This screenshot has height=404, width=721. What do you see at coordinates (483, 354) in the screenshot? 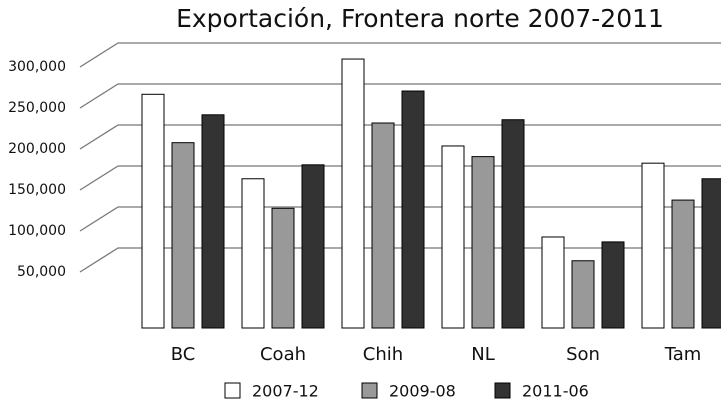
I see `x-tick-label: NL` at bounding box center [483, 354].